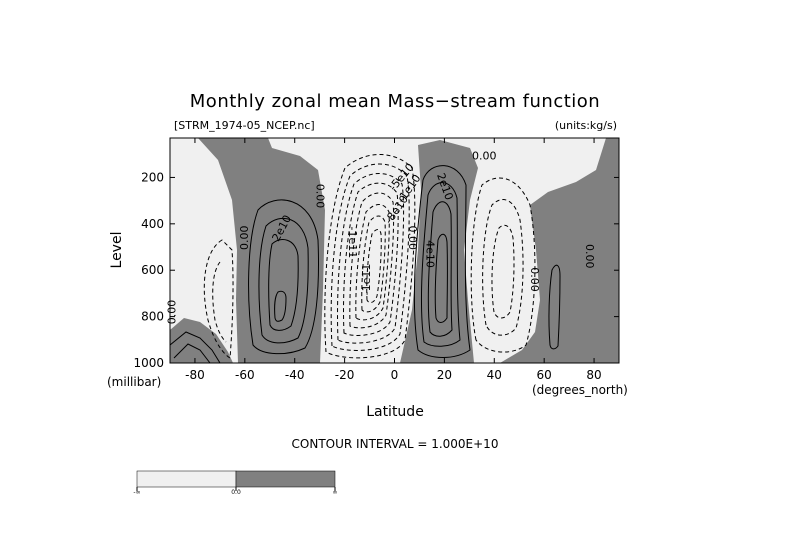  Describe the element at coordinates (534, 279) in the screenshot. I see `contour-label-13: 0.00` at that location.